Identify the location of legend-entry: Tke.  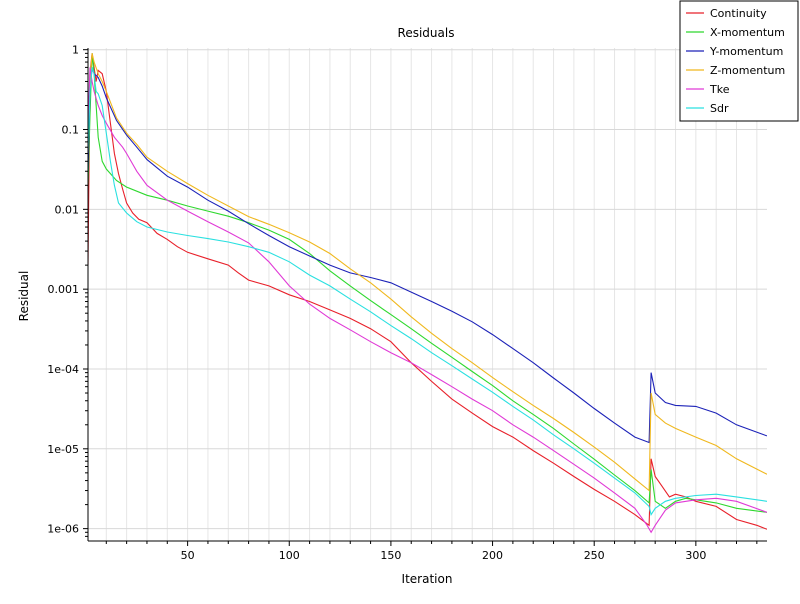
(719, 89).